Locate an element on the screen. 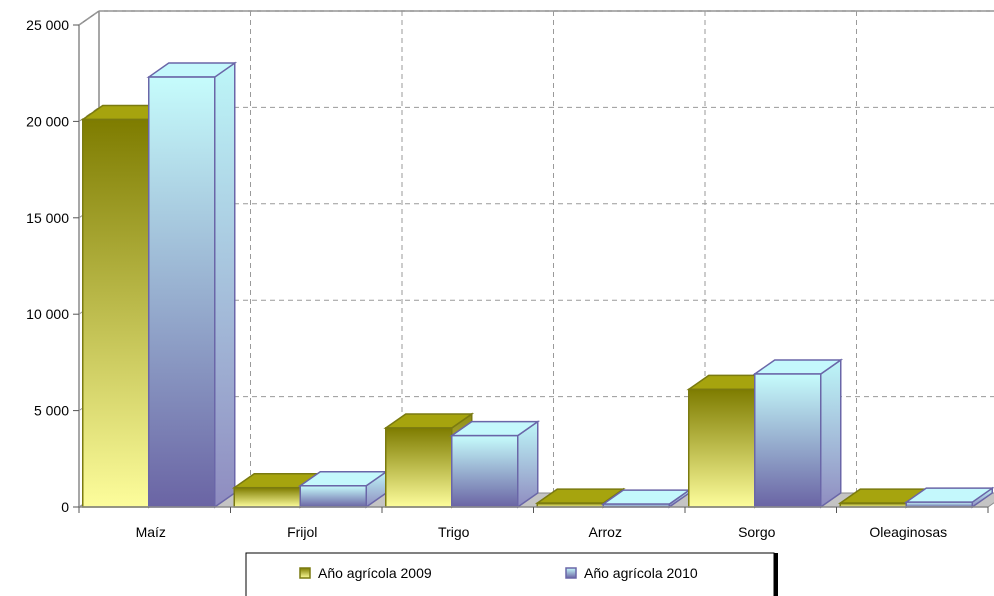 This screenshot has width=994, height=596. x-tick-label: Arroz is located at coordinates (605, 532).